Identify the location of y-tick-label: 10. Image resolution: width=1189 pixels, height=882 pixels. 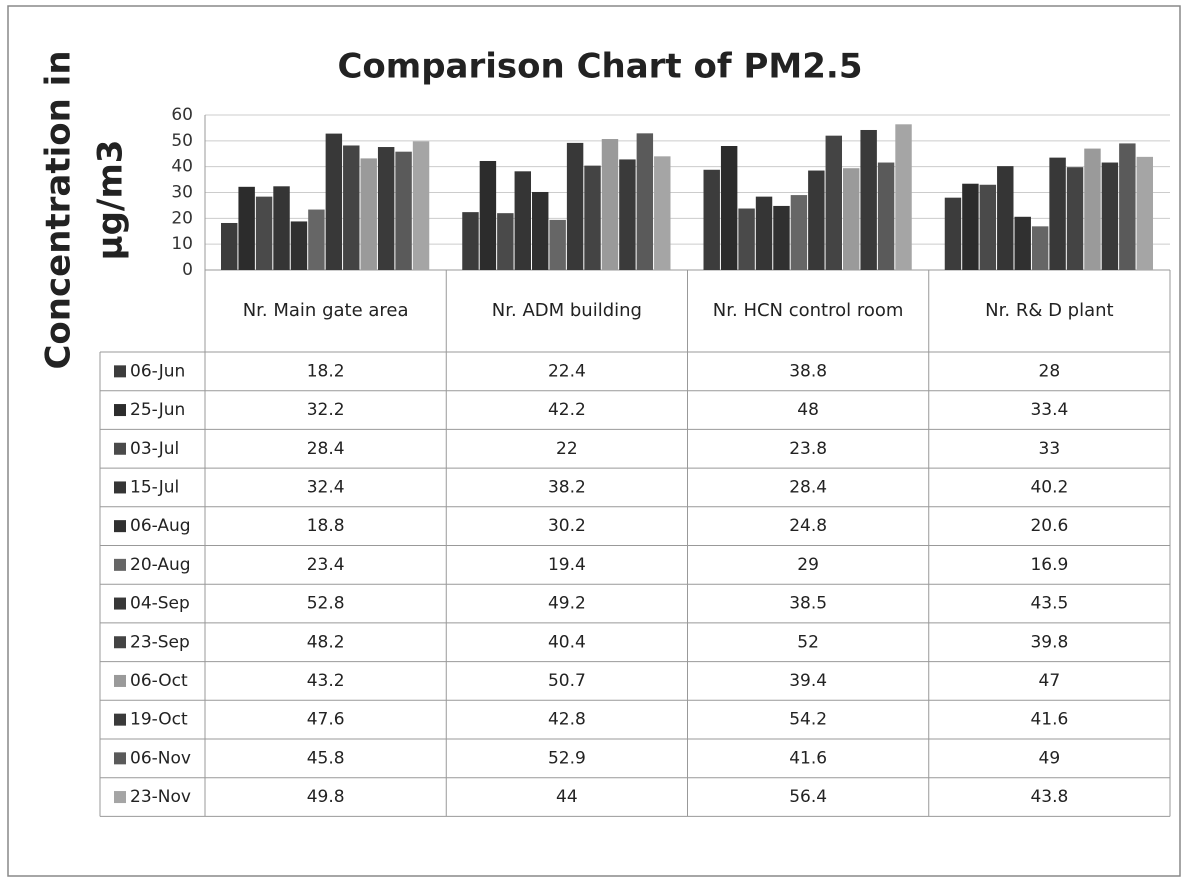
(182, 244).